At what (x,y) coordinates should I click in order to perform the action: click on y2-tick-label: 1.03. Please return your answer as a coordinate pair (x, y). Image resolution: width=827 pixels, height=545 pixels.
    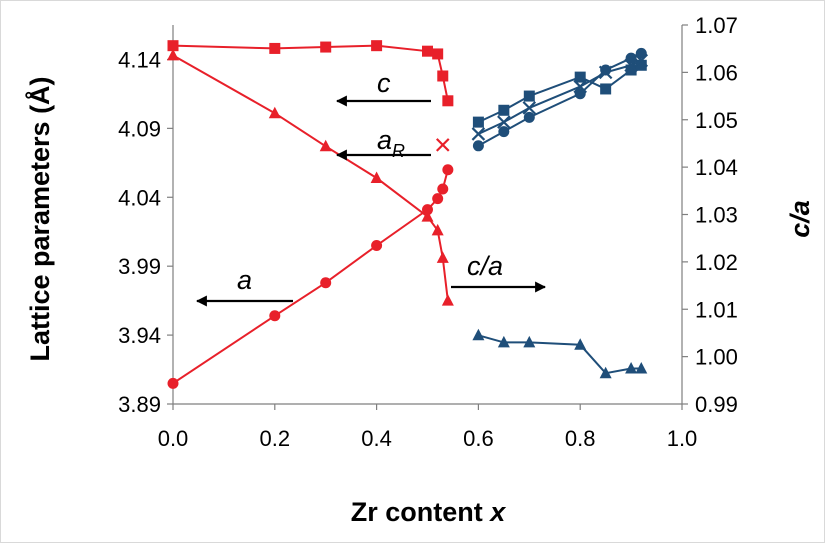
    Looking at the image, I should click on (716, 215).